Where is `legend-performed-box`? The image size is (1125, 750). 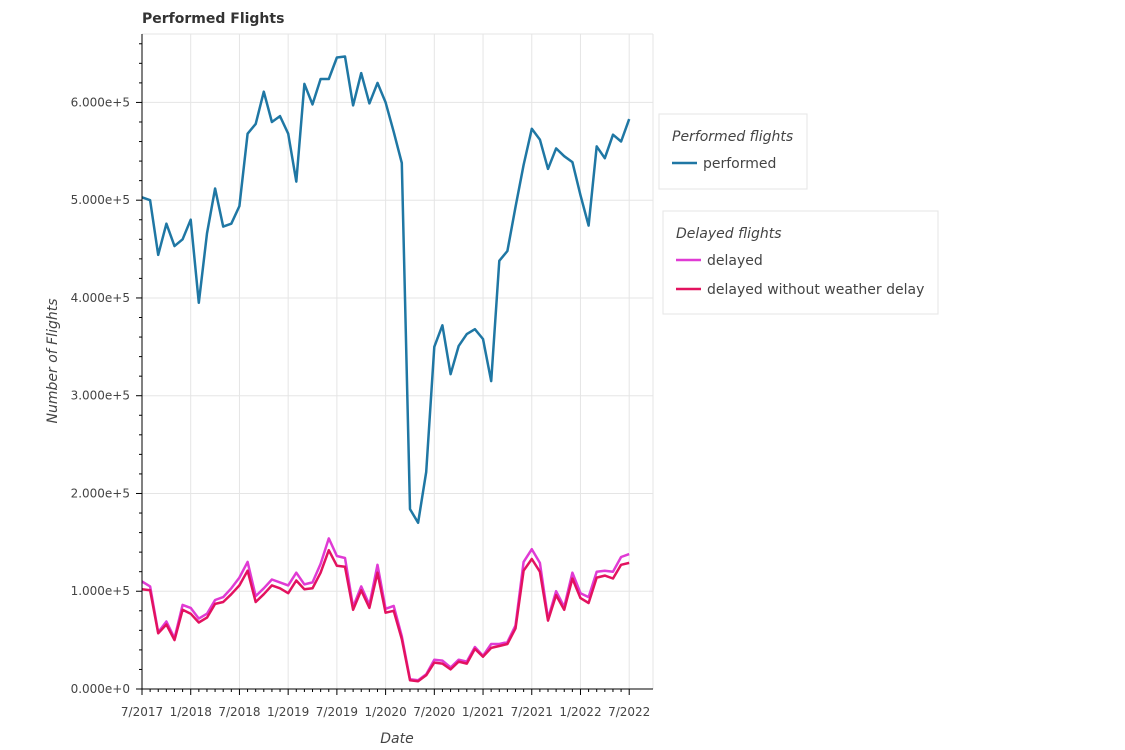 legend-performed-box is located at coordinates (733, 151).